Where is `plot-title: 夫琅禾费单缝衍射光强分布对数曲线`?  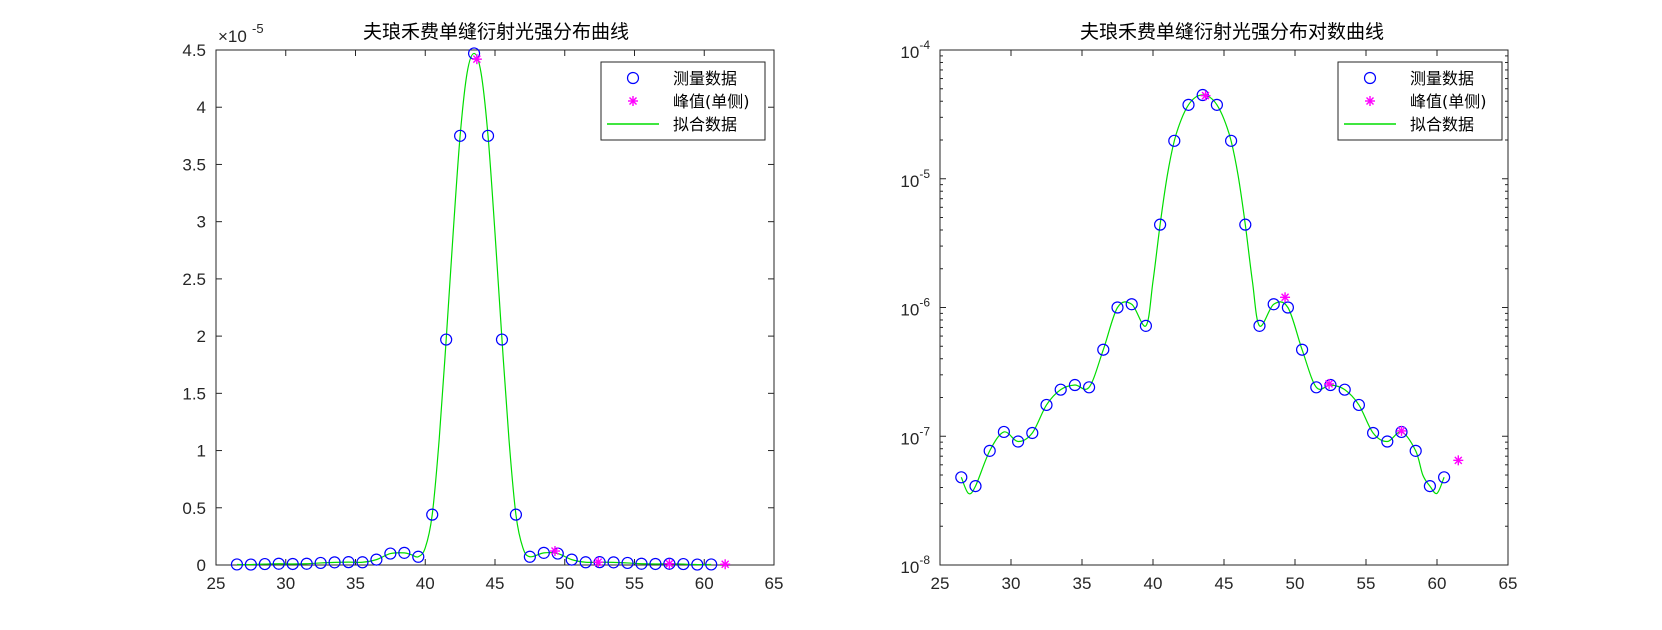 plot-title: 夫琅禾费单缝衍射光强分布对数曲线 is located at coordinates (1232, 32).